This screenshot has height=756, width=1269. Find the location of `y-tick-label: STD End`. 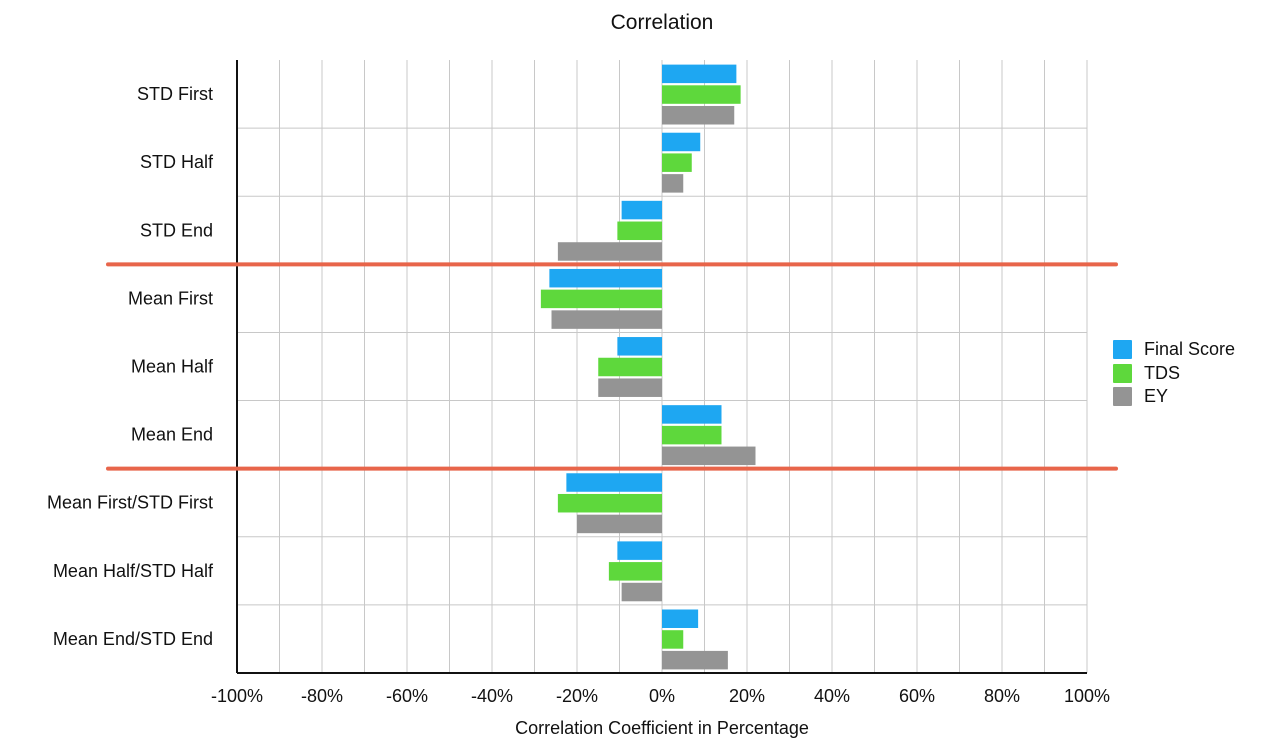

y-tick-label: STD End is located at coordinates (176, 230).